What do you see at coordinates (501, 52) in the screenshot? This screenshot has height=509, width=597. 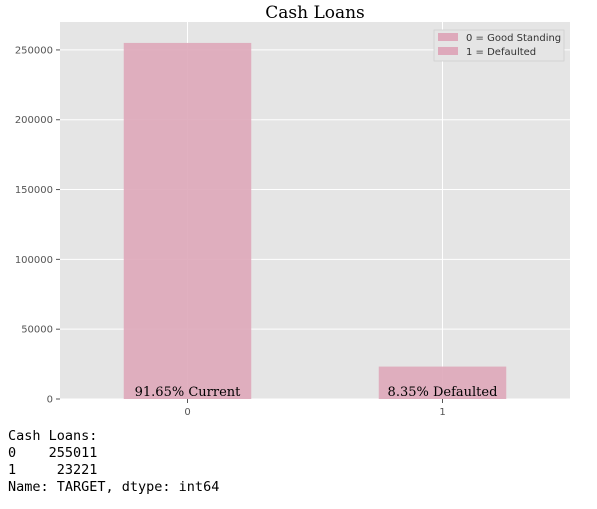 I see `legend-label-defaulted: 1 = Defaulted` at bounding box center [501, 52].